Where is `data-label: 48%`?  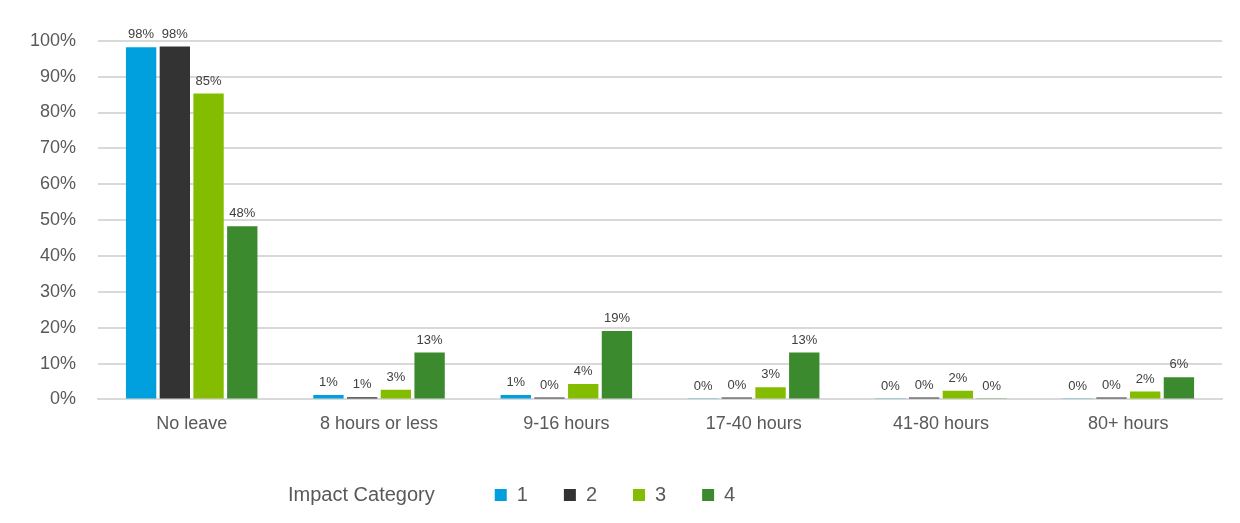 data-label: 48% is located at coordinates (242, 213).